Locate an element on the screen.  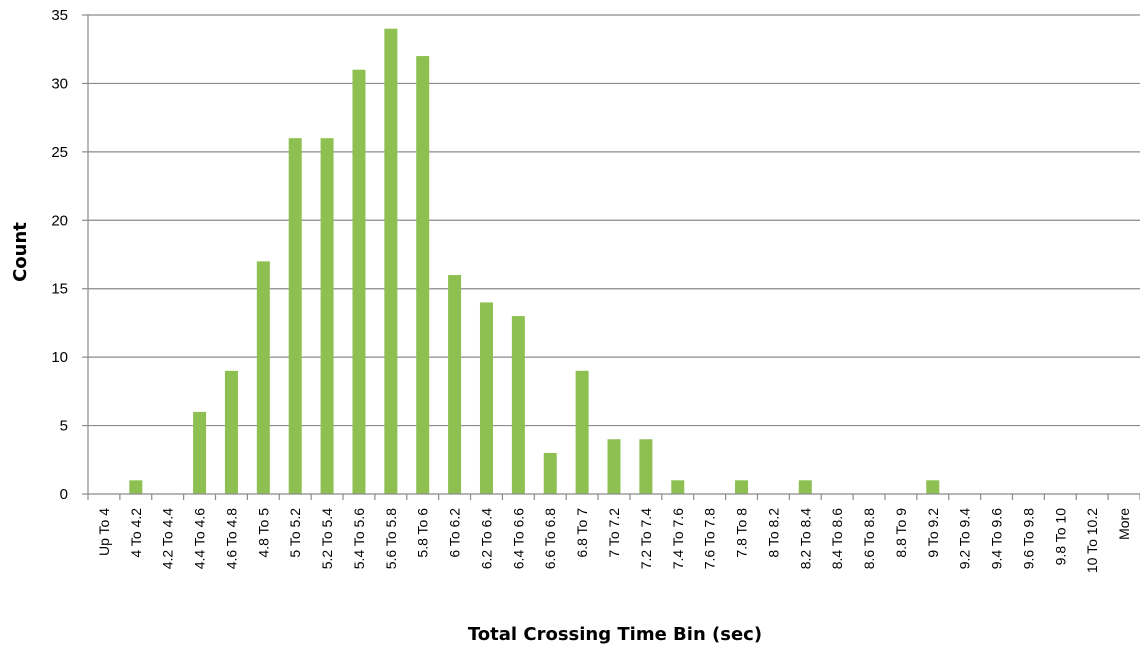
x-tick-label-29: 9.6 To 9.8 is located at coordinates (1028, 538).